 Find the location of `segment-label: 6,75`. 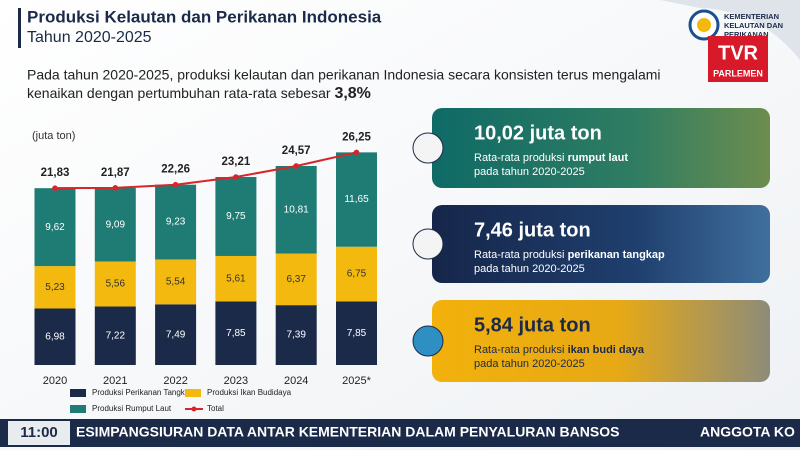

segment-label: 6,75 is located at coordinates (357, 274).